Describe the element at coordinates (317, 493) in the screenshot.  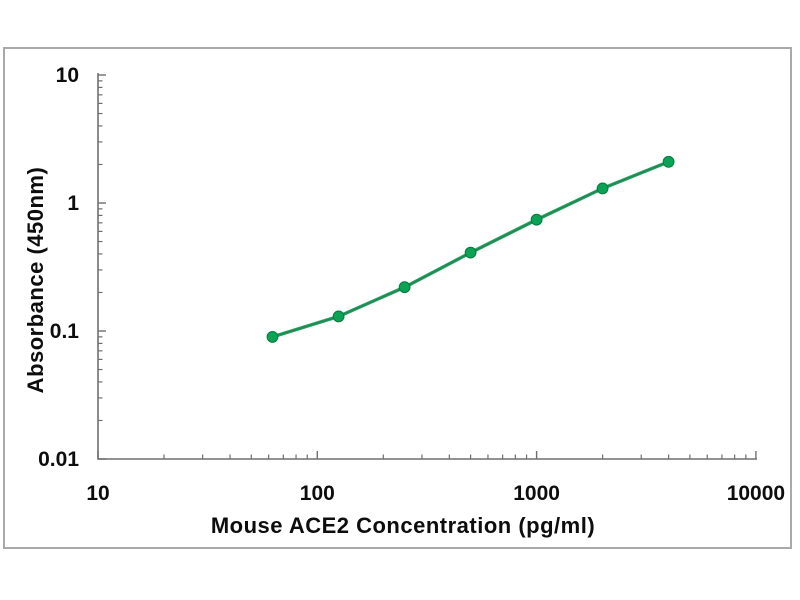
I see `x-tick-label: 100` at that location.